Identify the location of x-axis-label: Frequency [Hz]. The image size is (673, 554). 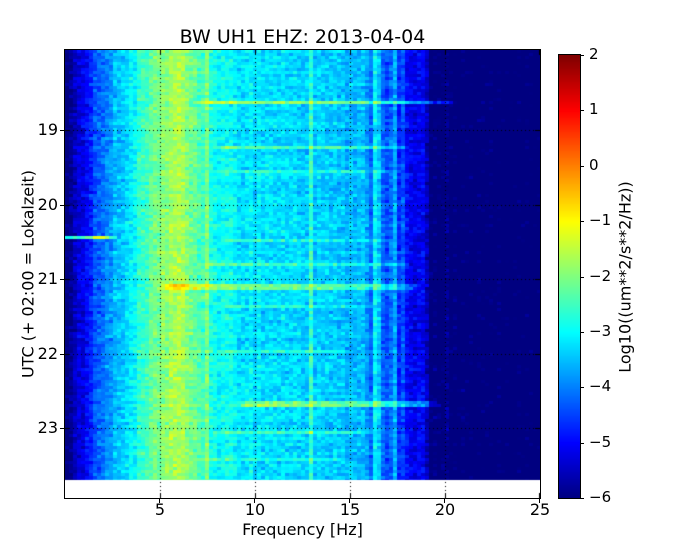
(302, 529).